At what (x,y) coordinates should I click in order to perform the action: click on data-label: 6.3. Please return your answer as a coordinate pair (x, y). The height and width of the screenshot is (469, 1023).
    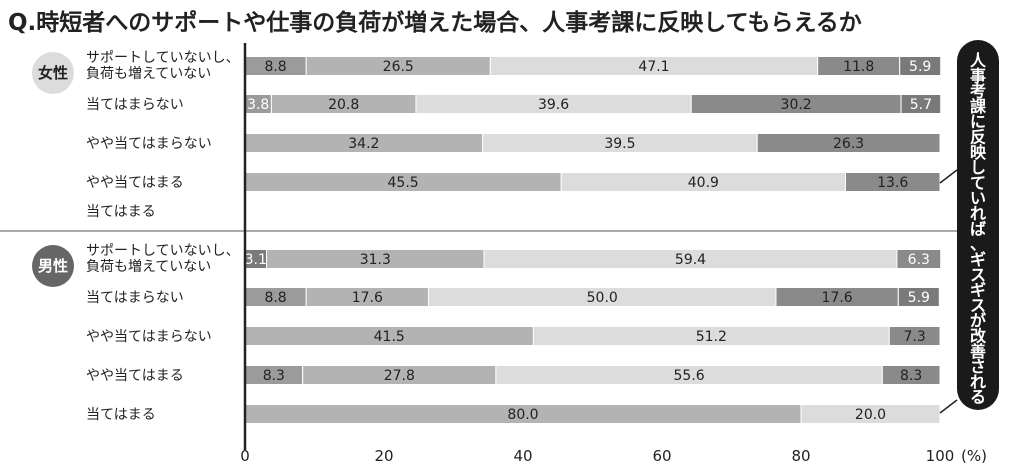
    Looking at the image, I should click on (919, 260).